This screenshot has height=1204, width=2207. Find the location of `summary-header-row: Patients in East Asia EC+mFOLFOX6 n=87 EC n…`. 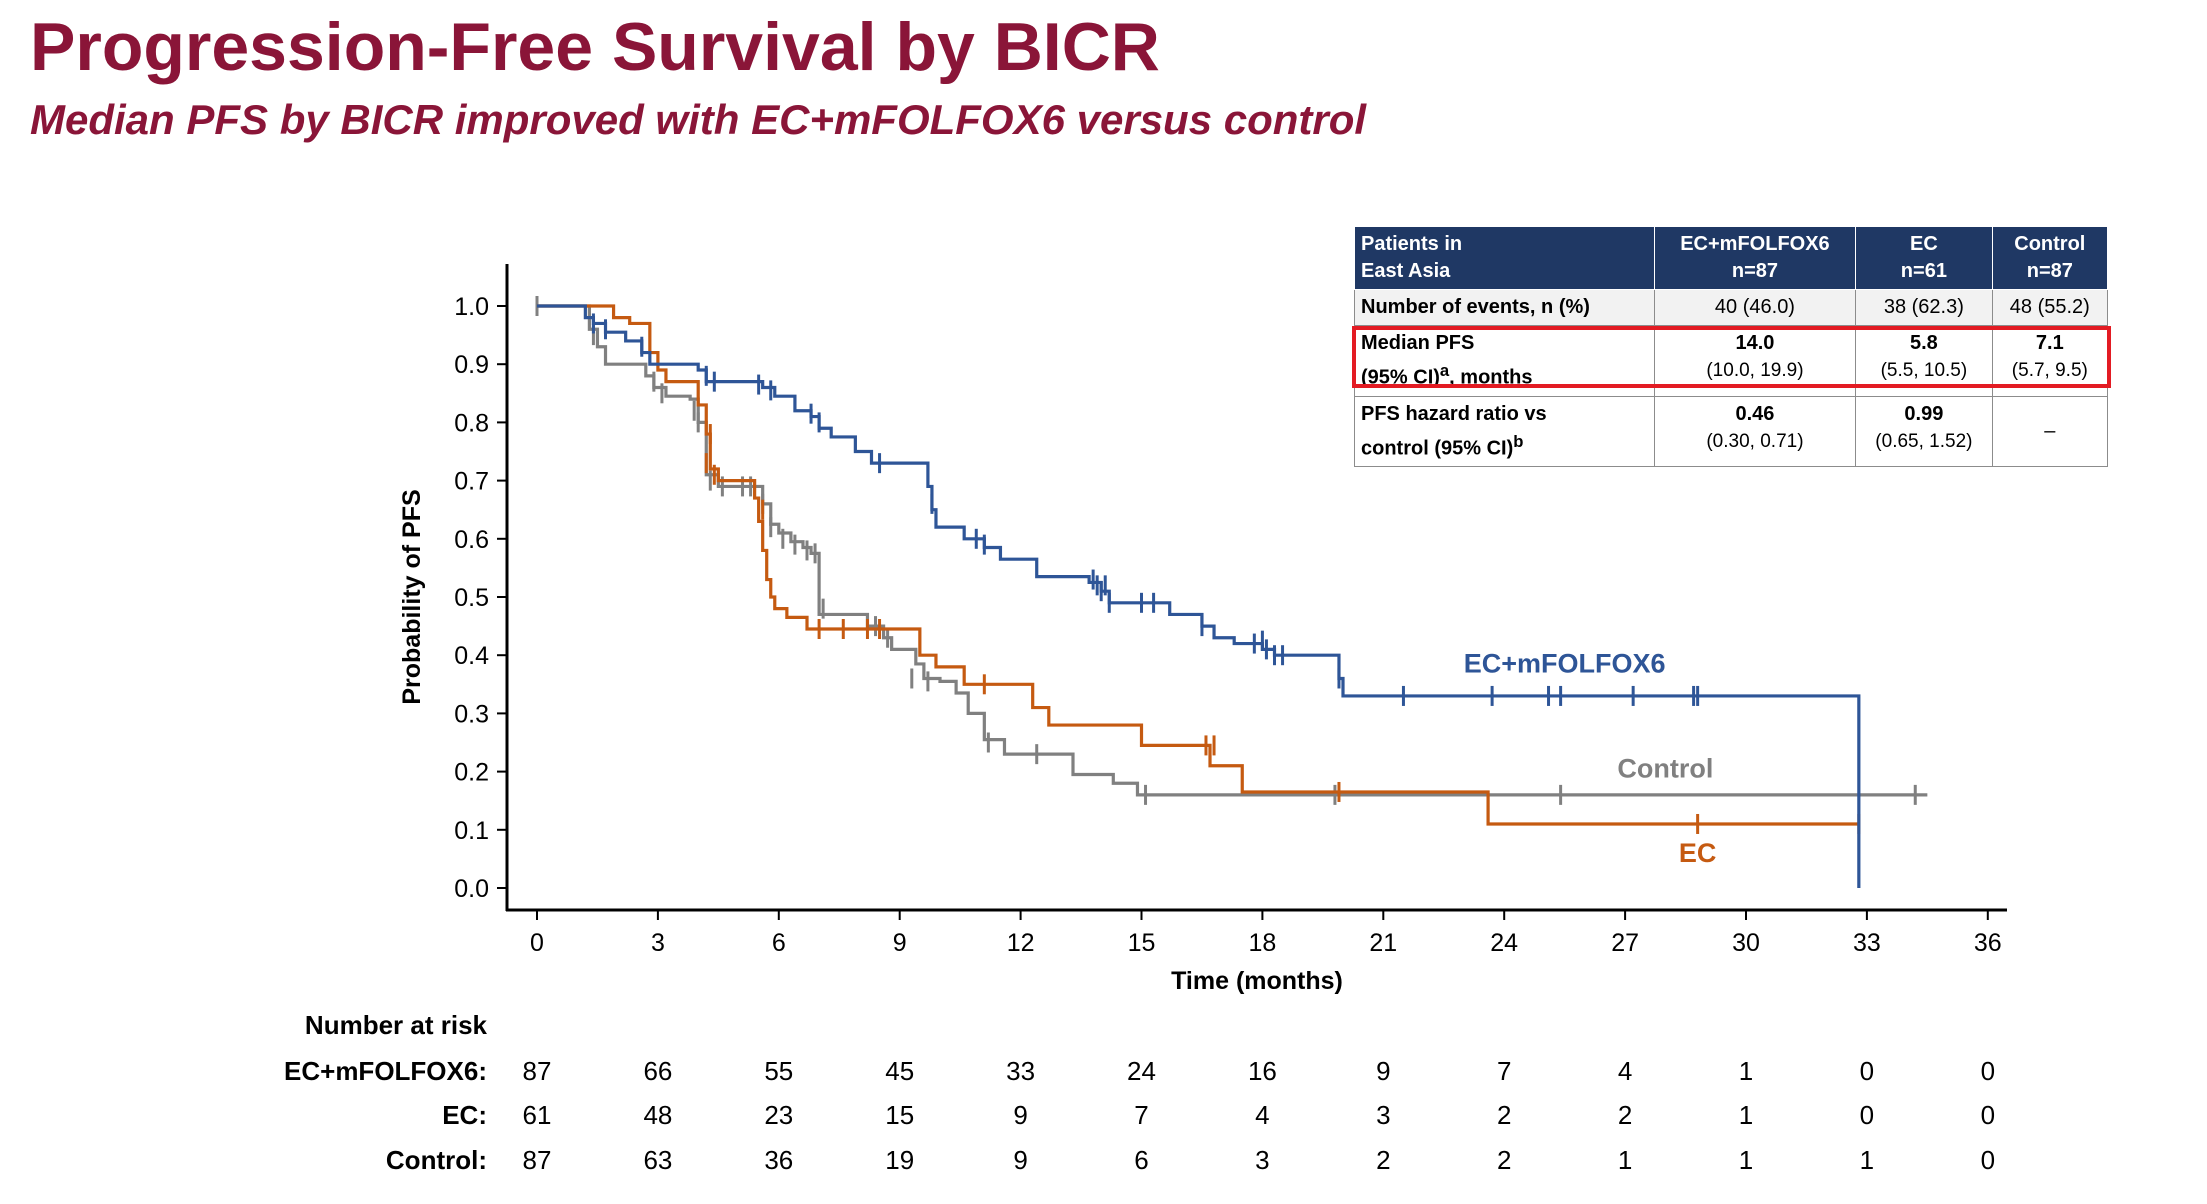

summary-header-row: Patients in East Asia EC+mFOLFOX6 n=87 EC n… is located at coordinates (1731, 258).